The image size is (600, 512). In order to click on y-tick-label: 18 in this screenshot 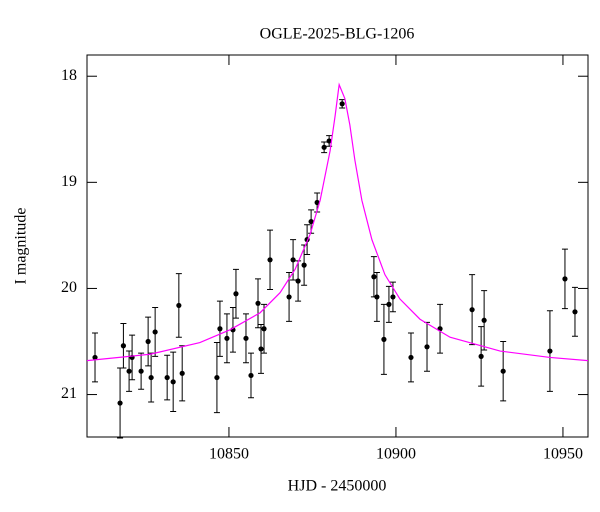, I will do `click(69, 75)`.